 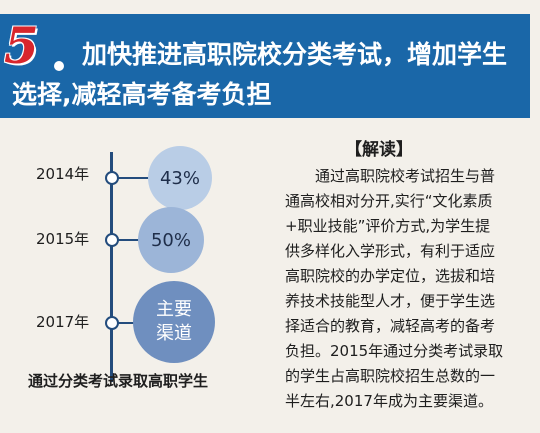 What do you see at coordinates (142, 95) in the screenshot?
I see `title-line-2: 选择,减轻高考备考负担` at bounding box center [142, 95].